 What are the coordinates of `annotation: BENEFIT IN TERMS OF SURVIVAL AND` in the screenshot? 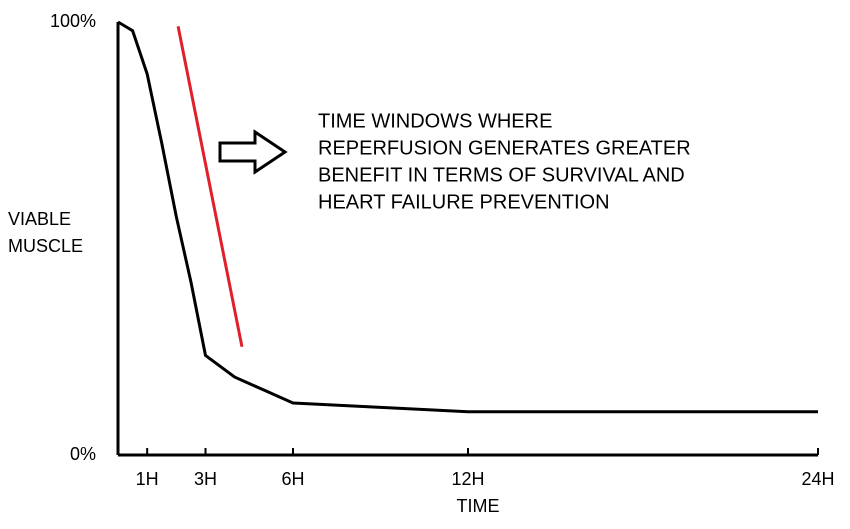 It's located at (501, 175).